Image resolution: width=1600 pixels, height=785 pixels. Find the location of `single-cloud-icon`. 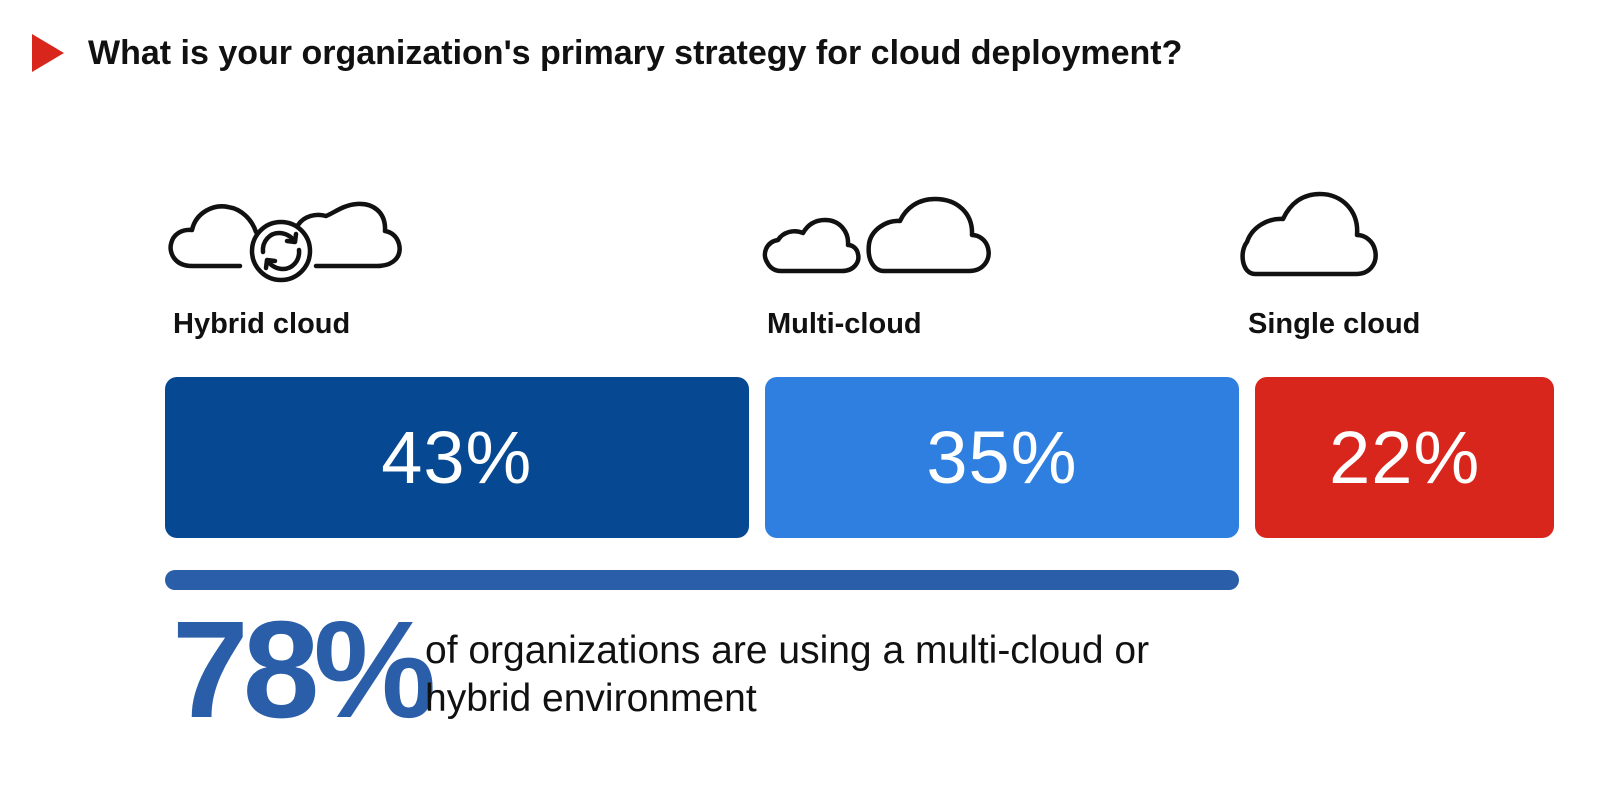

single-cloud-icon is located at coordinates (1309, 234).